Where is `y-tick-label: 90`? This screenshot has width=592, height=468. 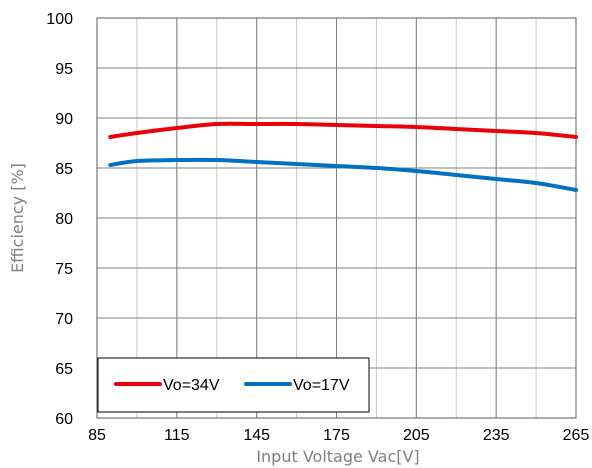 y-tick-label: 90 is located at coordinates (64, 119).